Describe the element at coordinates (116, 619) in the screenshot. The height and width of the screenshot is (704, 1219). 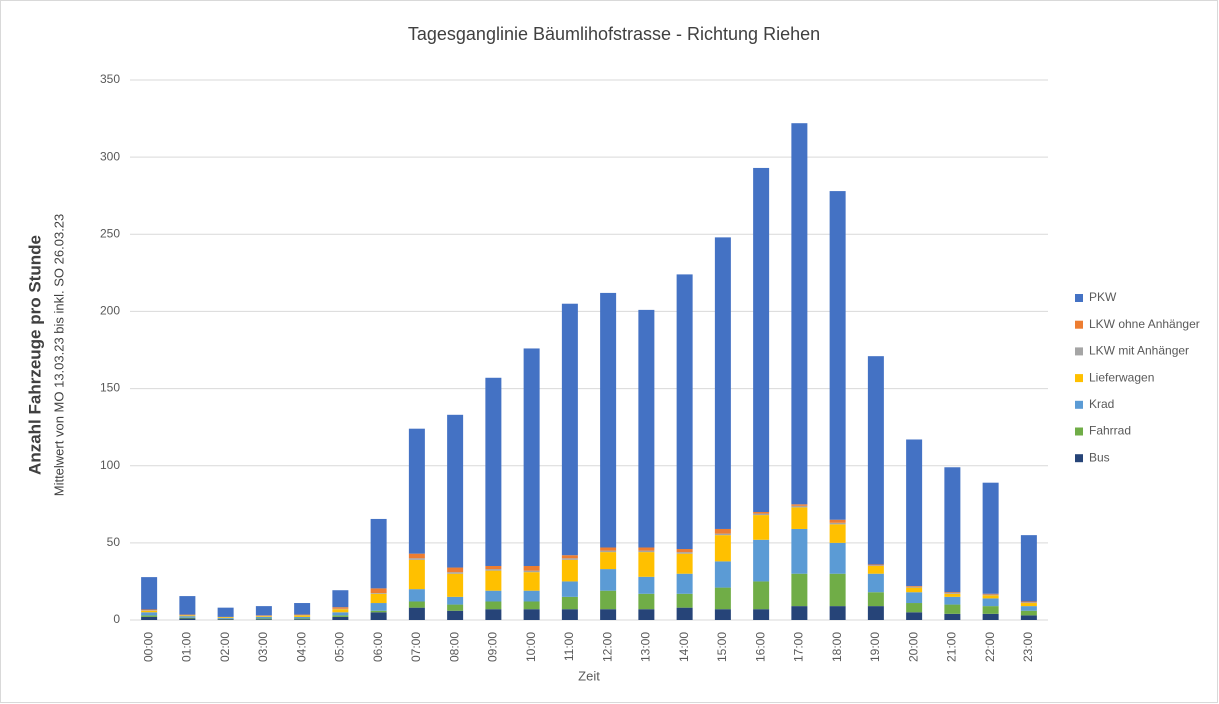
I see `y-tick-label: 0` at that location.